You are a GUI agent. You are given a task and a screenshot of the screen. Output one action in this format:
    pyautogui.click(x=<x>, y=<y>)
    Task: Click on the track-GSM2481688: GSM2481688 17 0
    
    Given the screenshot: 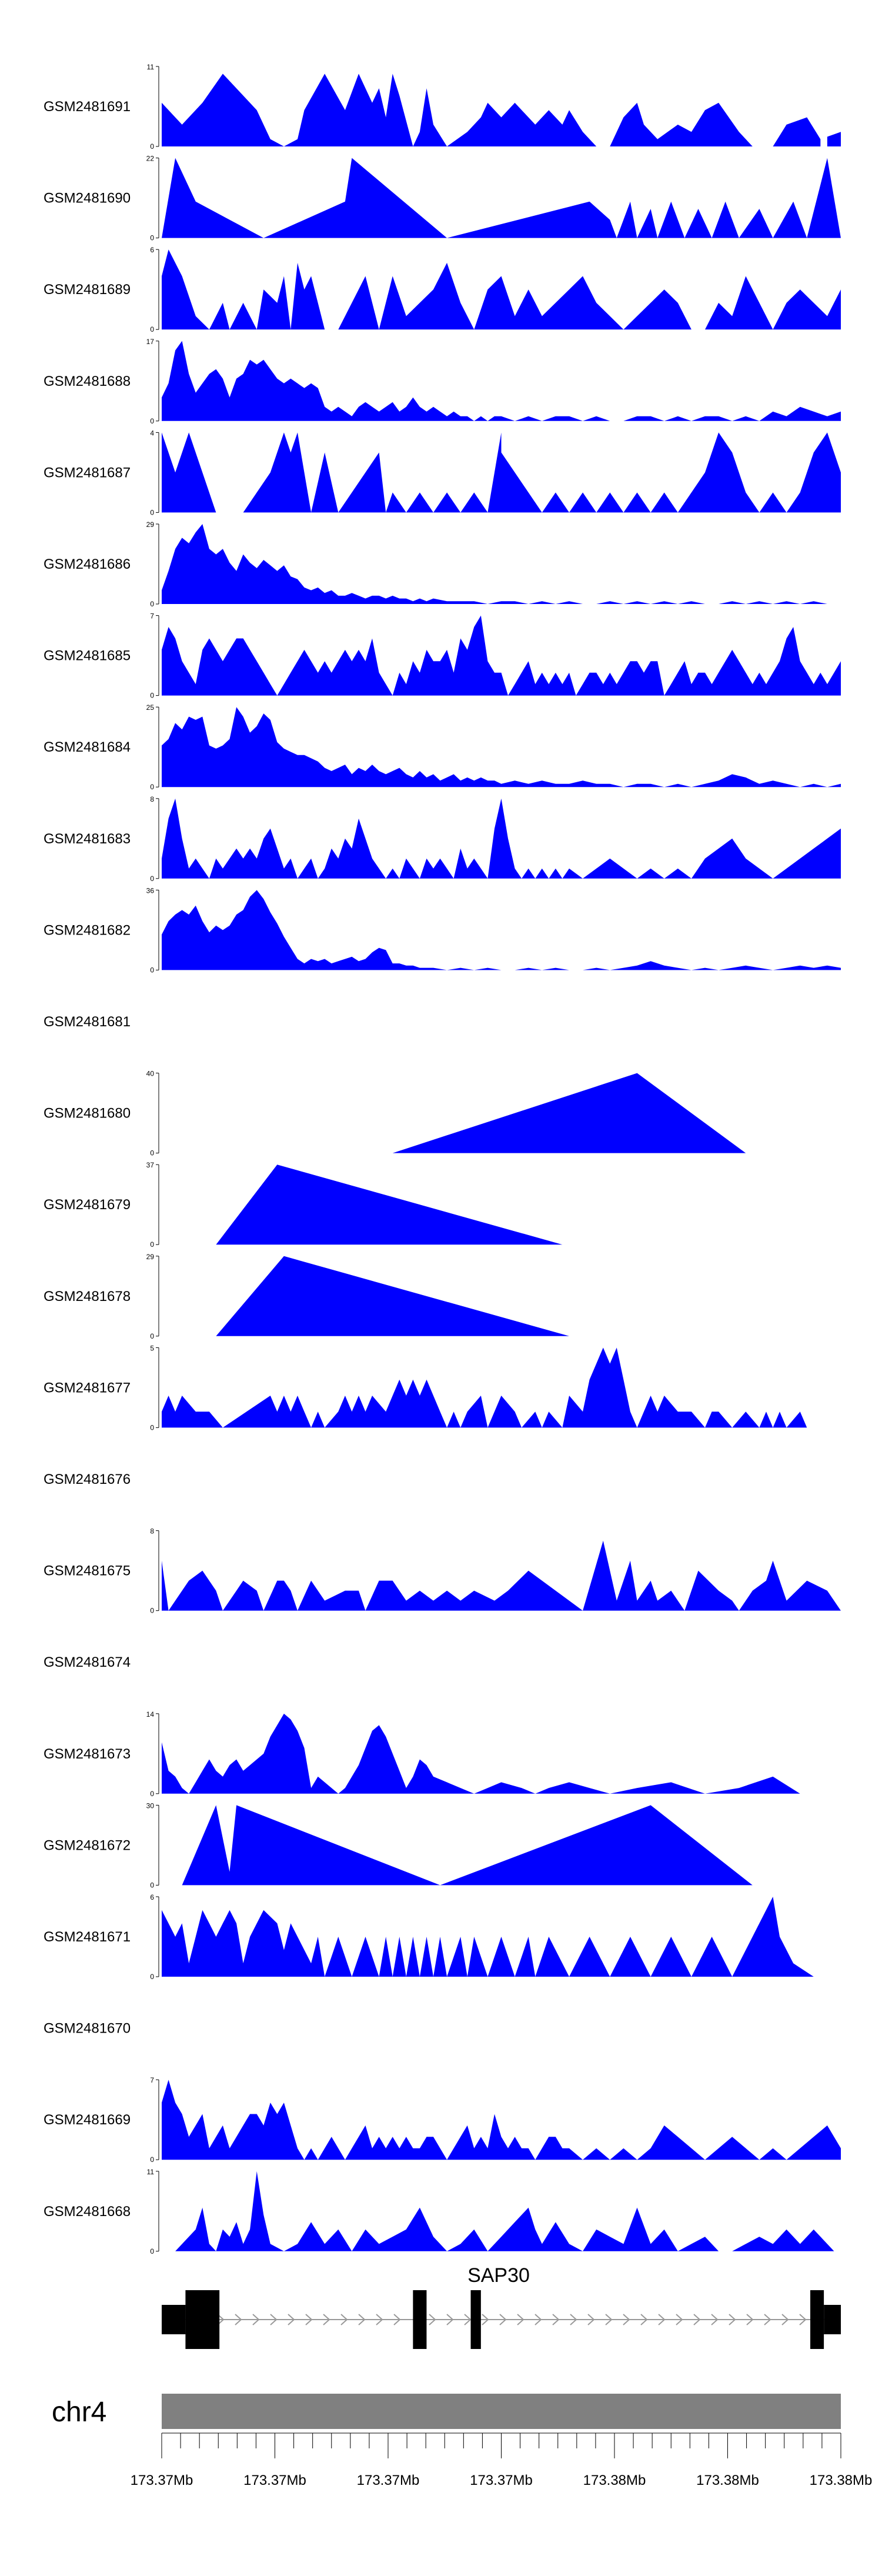 What is the action you would take?
    pyautogui.click(x=442, y=381)
    